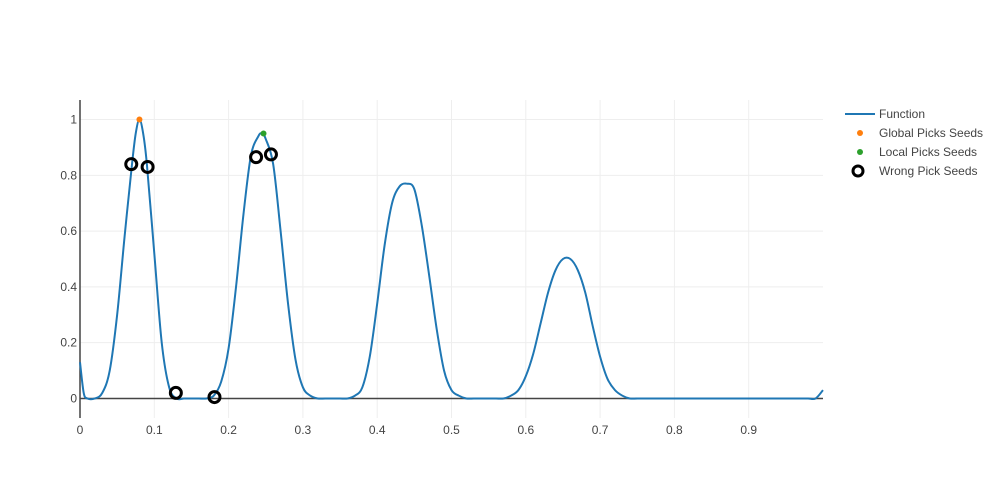 Image resolution: width=1000 pixels, height=500 pixels. I want to click on legend-item: Wrong Pick Seeds, so click(914, 171).